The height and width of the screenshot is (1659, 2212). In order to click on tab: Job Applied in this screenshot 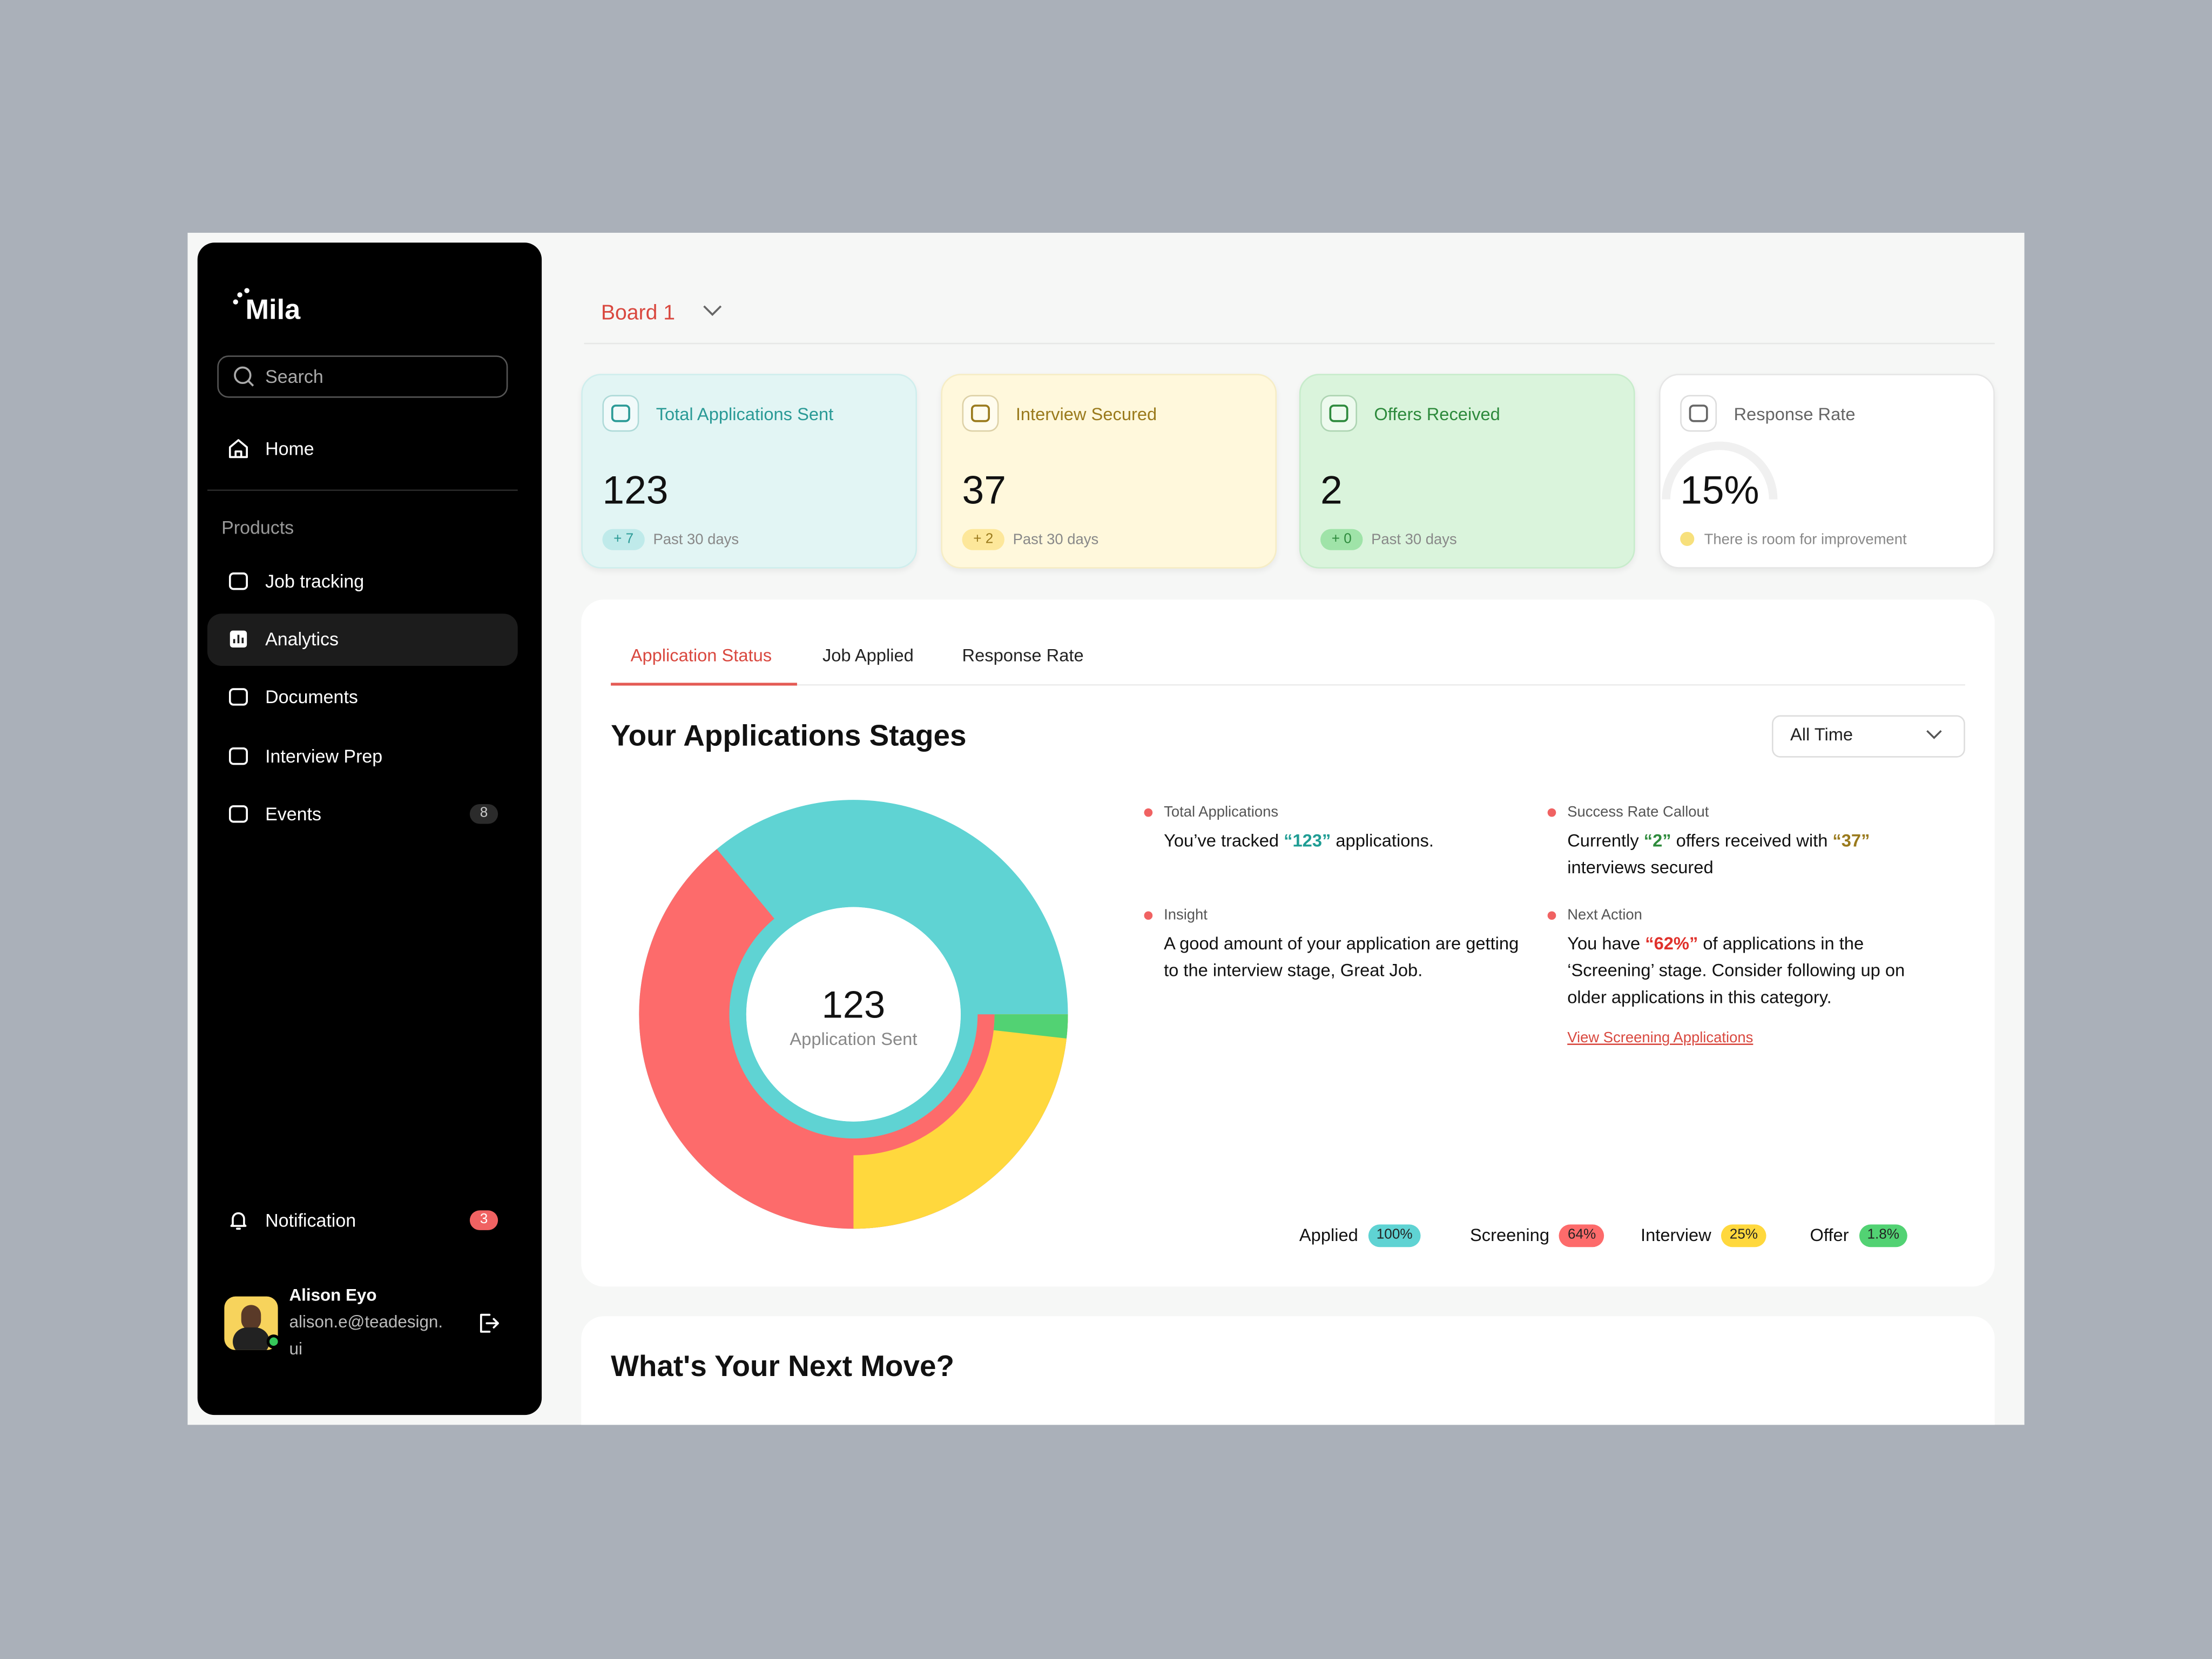, I will do `click(868, 655)`.